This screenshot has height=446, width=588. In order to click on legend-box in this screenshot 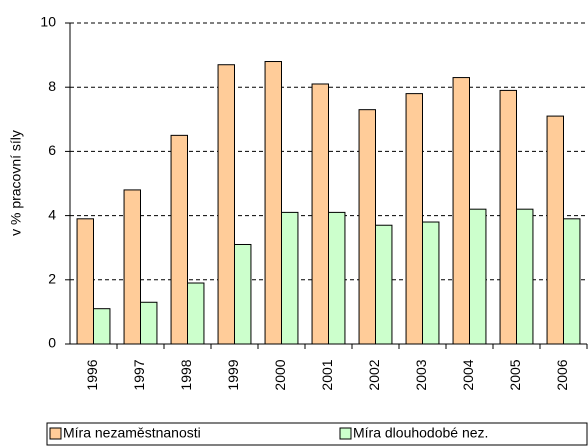, I will do `click(317, 434)`.